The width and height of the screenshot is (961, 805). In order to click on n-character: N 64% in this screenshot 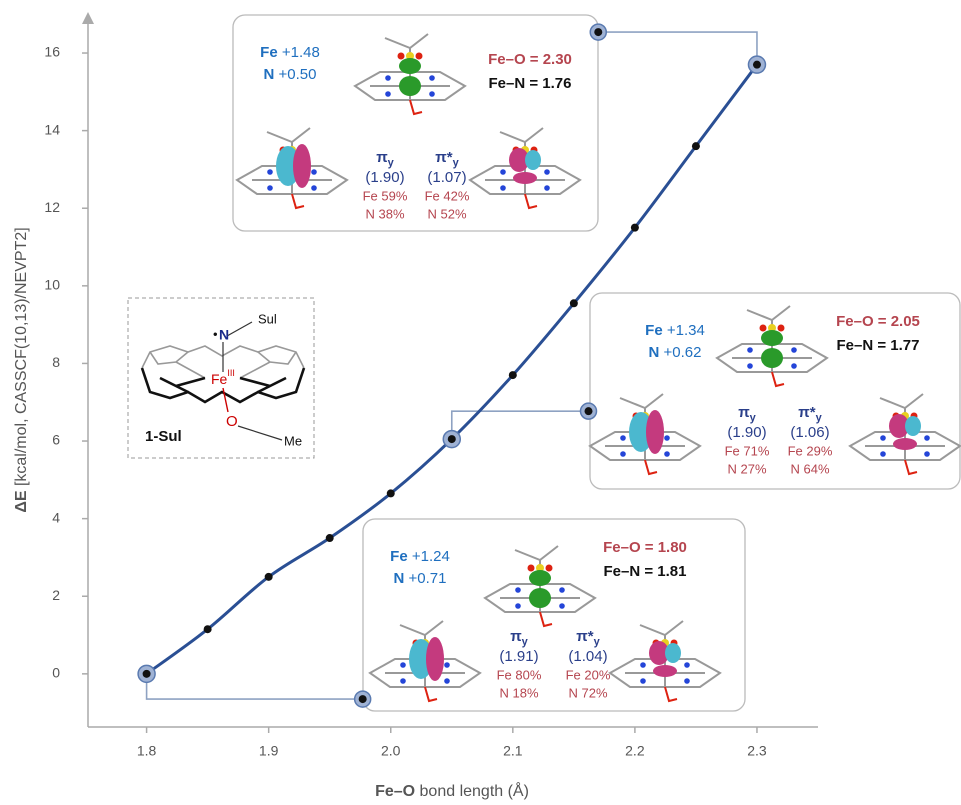, I will do `click(809, 468)`.